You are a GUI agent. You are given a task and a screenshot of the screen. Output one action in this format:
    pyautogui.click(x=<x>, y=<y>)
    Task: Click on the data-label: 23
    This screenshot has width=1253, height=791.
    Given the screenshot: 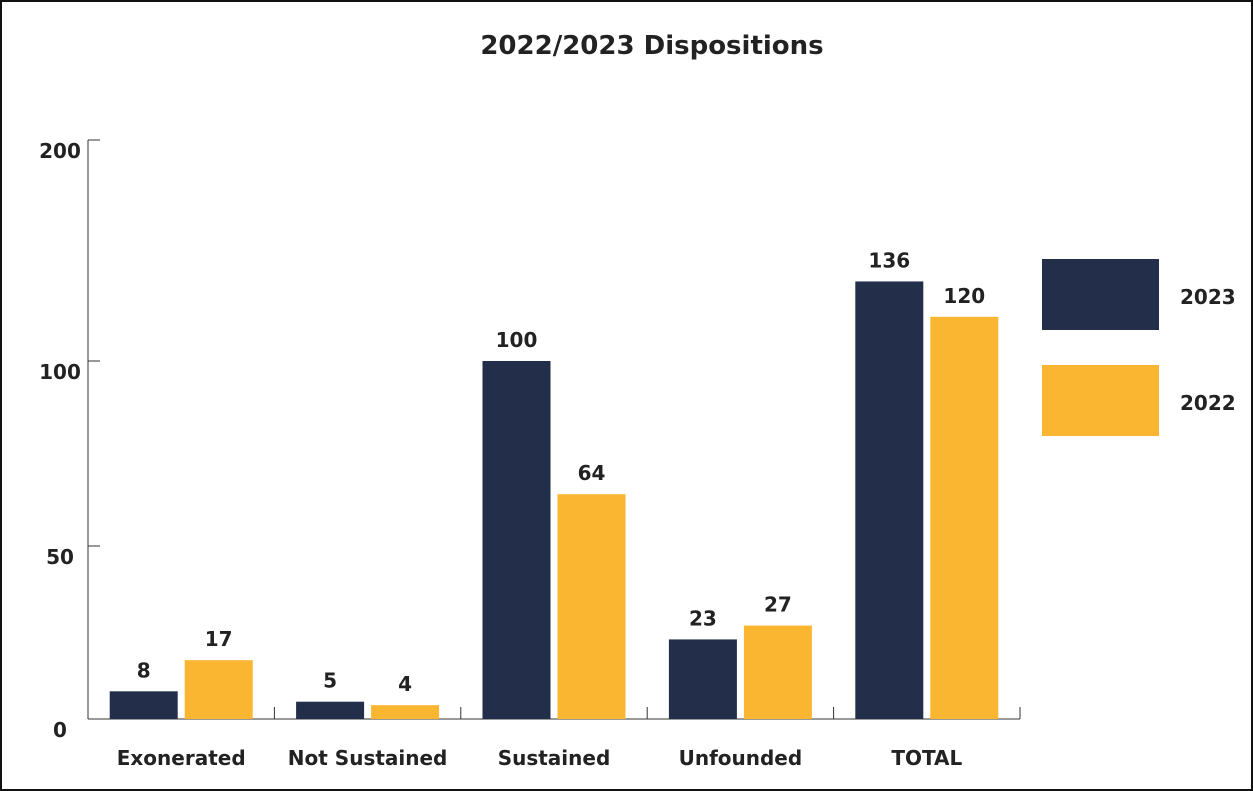 What is the action you would take?
    pyautogui.click(x=703, y=618)
    